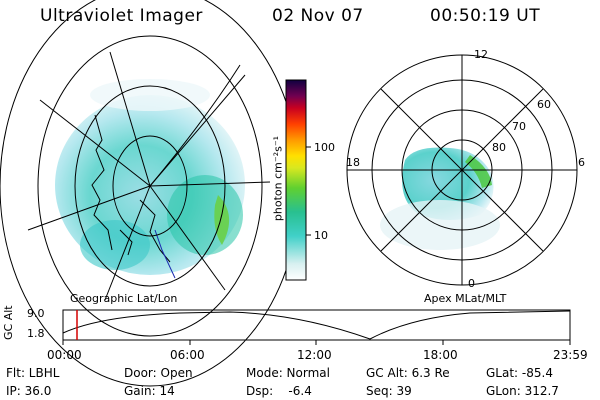 The height and width of the screenshot is (400, 600). What do you see at coordinates (389, 391) in the screenshot?
I see `seq-info: Seq: 39` at bounding box center [389, 391].